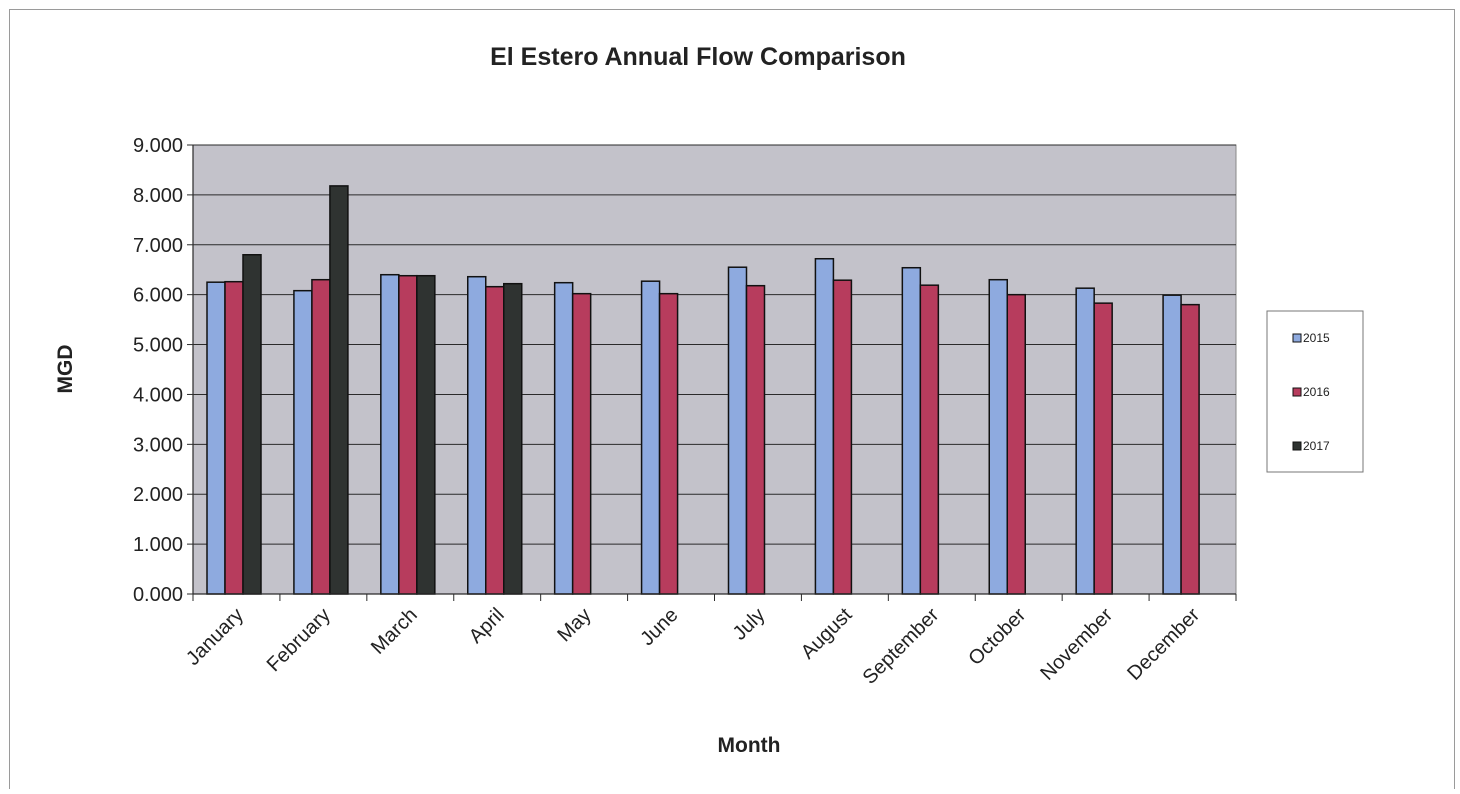 This screenshot has height=794, width=1460. I want to click on bar-2015-june, so click(650, 437).